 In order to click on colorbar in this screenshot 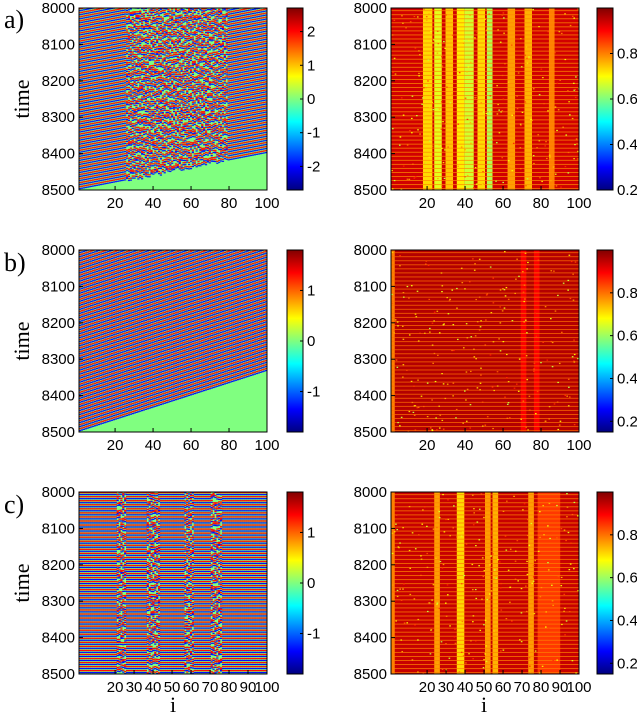, I will do `click(605, 341)`.